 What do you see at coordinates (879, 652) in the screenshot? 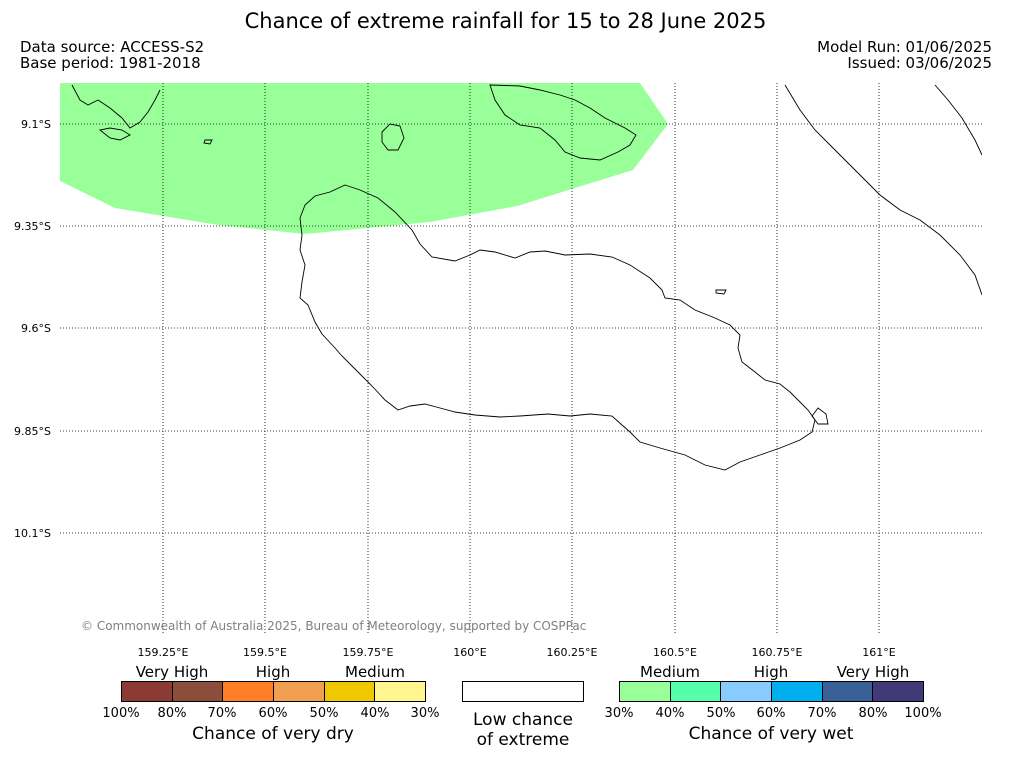
I see `lon-label-8: 161°E` at bounding box center [879, 652].